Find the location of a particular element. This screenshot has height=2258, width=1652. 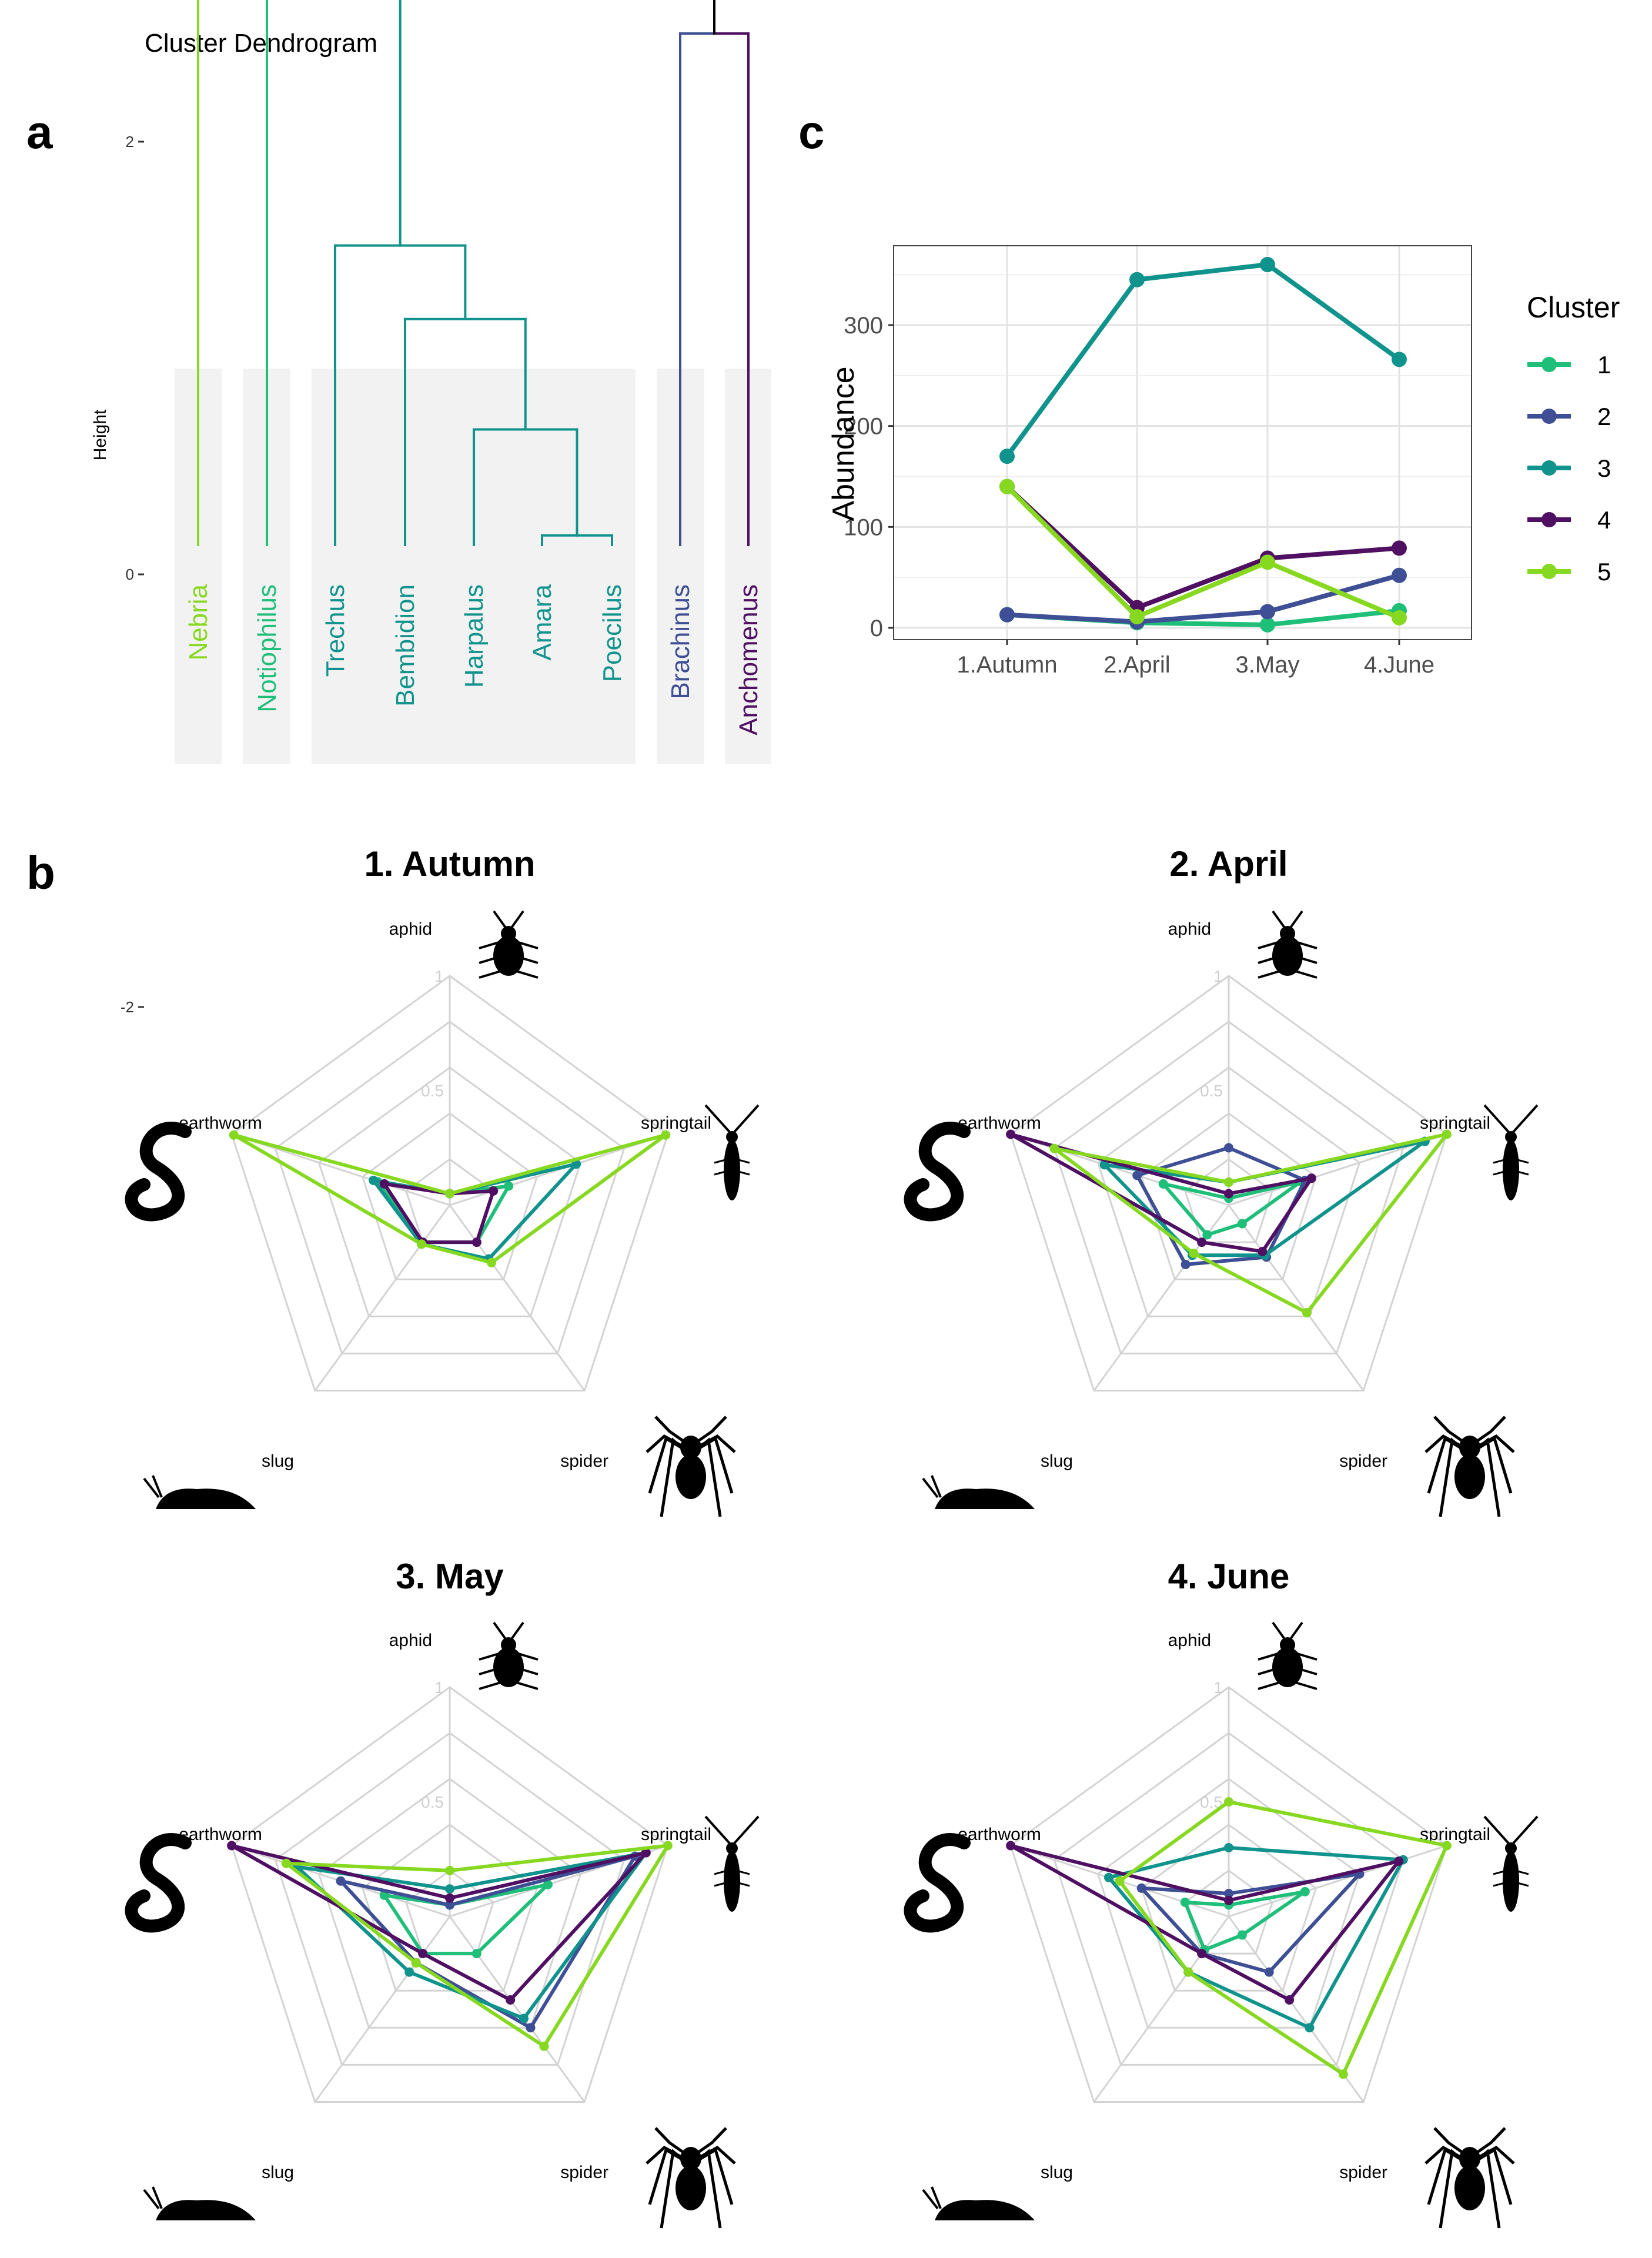

panel-label-b: b is located at coordinates (40, 873).